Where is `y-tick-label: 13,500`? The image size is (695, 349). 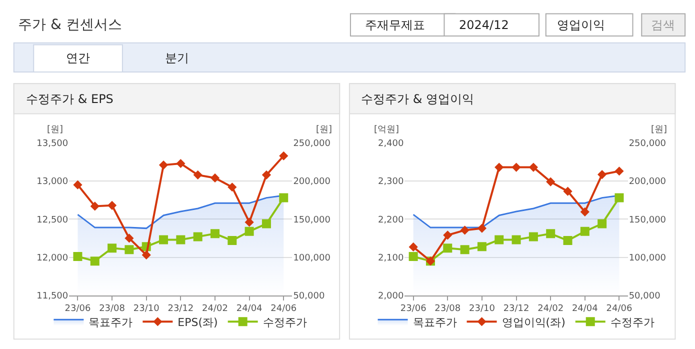 y-tick-label: 13,500 is located at coordinates (52, 144).